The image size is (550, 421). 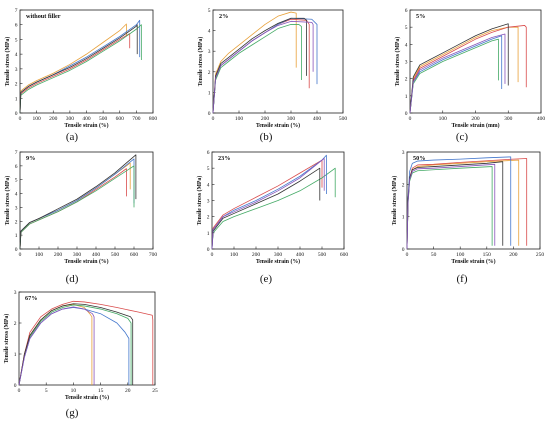 What do you see at coordinates (434, 255) in the screenshot?
I see `x-tick-label: 50` at bounding box center [434, 255].